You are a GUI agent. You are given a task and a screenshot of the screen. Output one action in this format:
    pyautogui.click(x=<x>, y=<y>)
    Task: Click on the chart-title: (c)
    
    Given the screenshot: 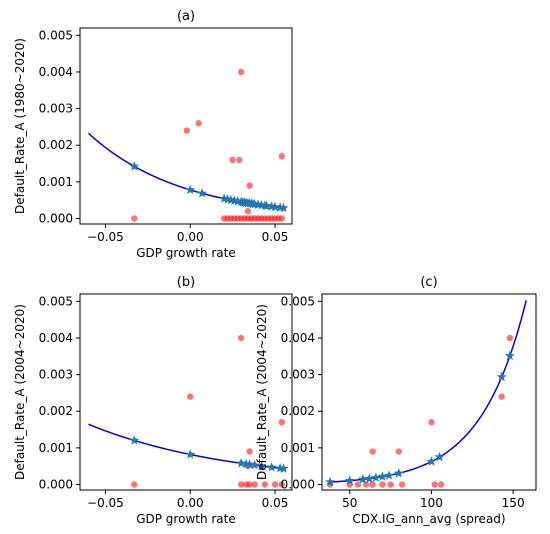 What is the action you would take?
    pyautogui.click(x=428, y=282)
    